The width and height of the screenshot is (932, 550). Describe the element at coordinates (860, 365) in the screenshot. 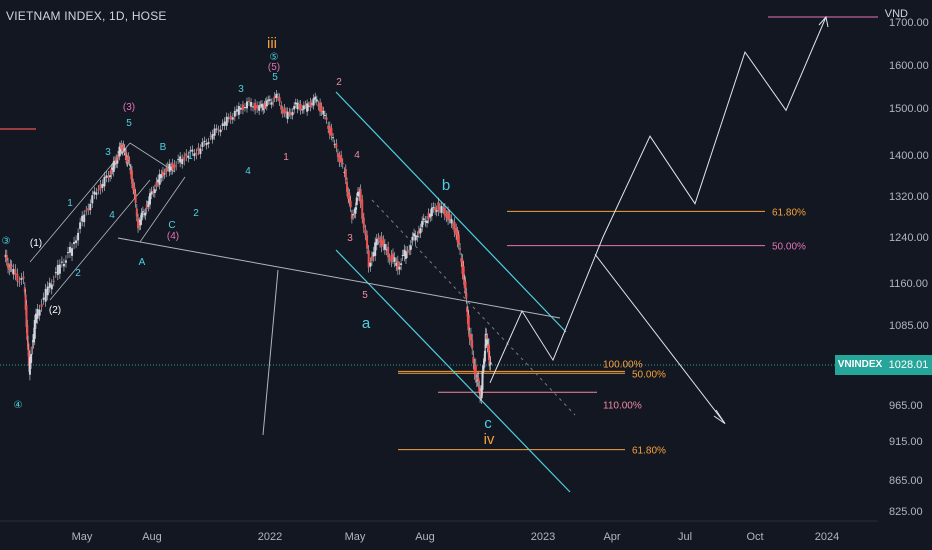

I see `symbol-tag: VNINDEX` at that location.